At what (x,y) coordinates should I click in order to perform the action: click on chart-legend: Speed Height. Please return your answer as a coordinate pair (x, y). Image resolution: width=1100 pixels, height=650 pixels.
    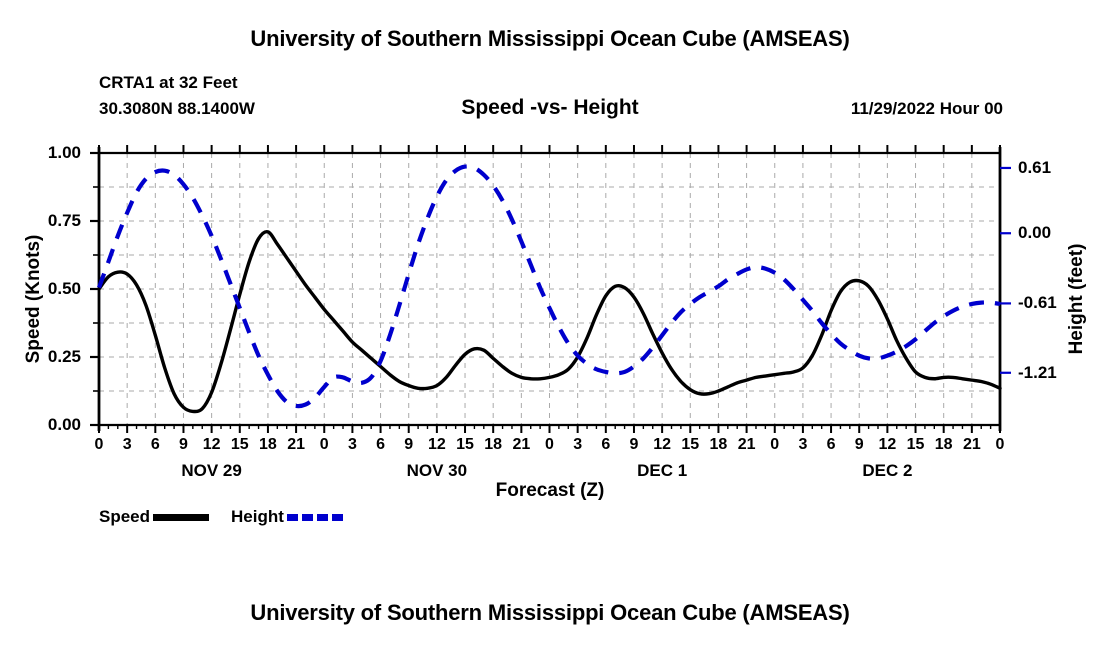
    Looking at the image, I should click on (232, 517).